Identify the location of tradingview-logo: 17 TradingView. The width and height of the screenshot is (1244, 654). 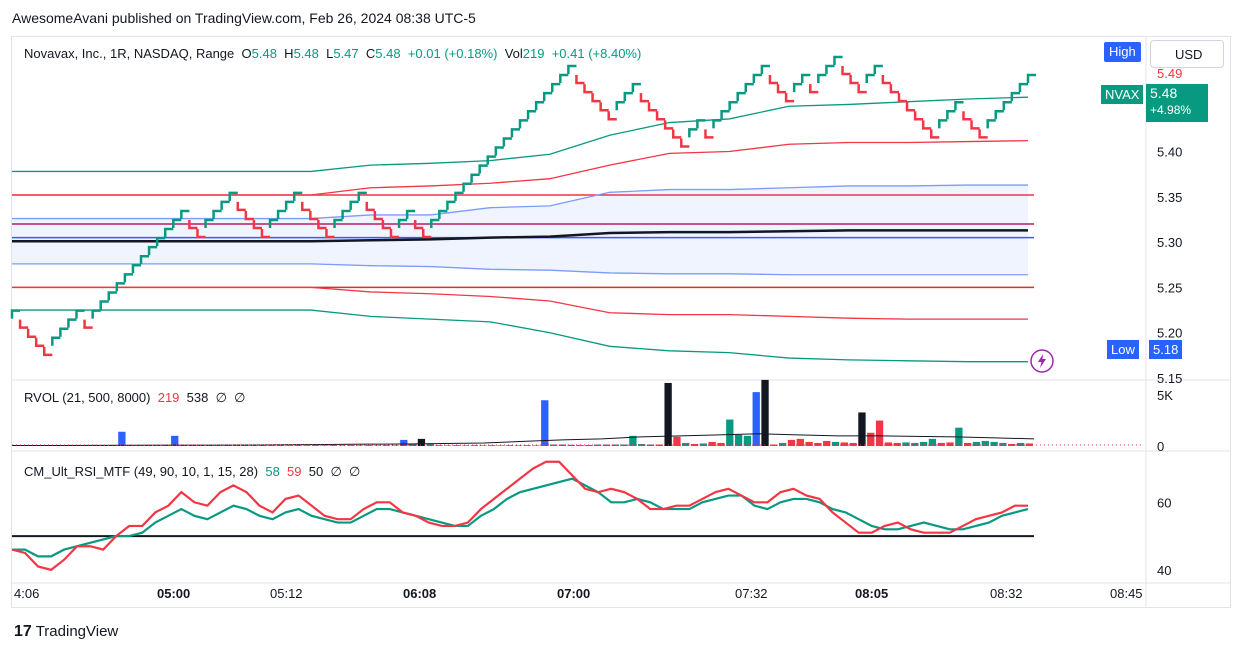
(66, 632).